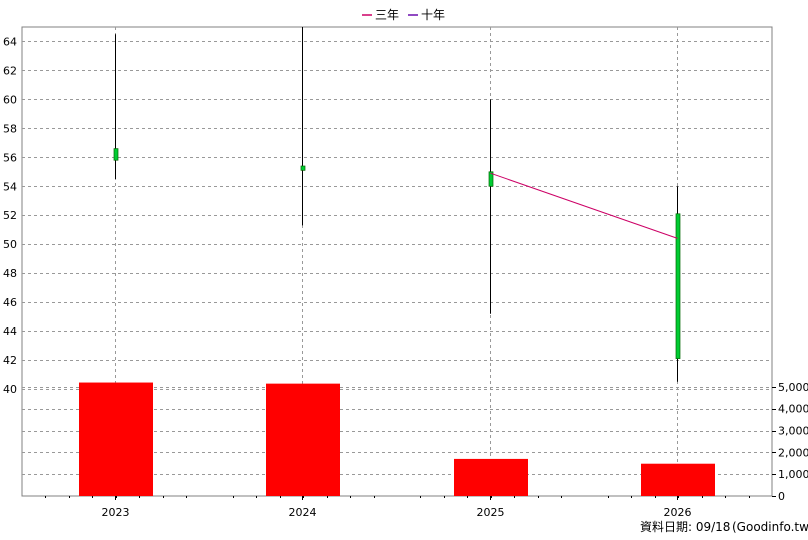 The image size is (808, 540). What do you see at coordinates (781, 496) in the screenshot?
I see `volume-tick-label: 0` at bounding box center [781, 496].